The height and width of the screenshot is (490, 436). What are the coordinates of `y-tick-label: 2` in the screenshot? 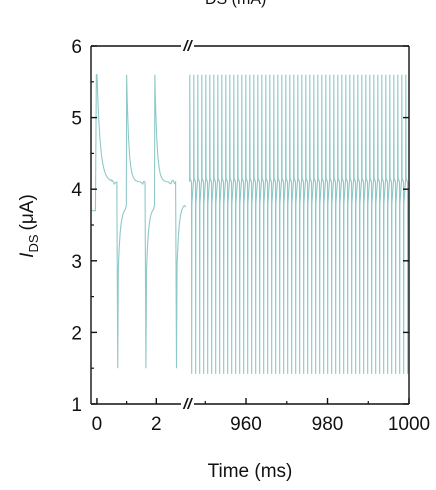 It's located at (76, 333).